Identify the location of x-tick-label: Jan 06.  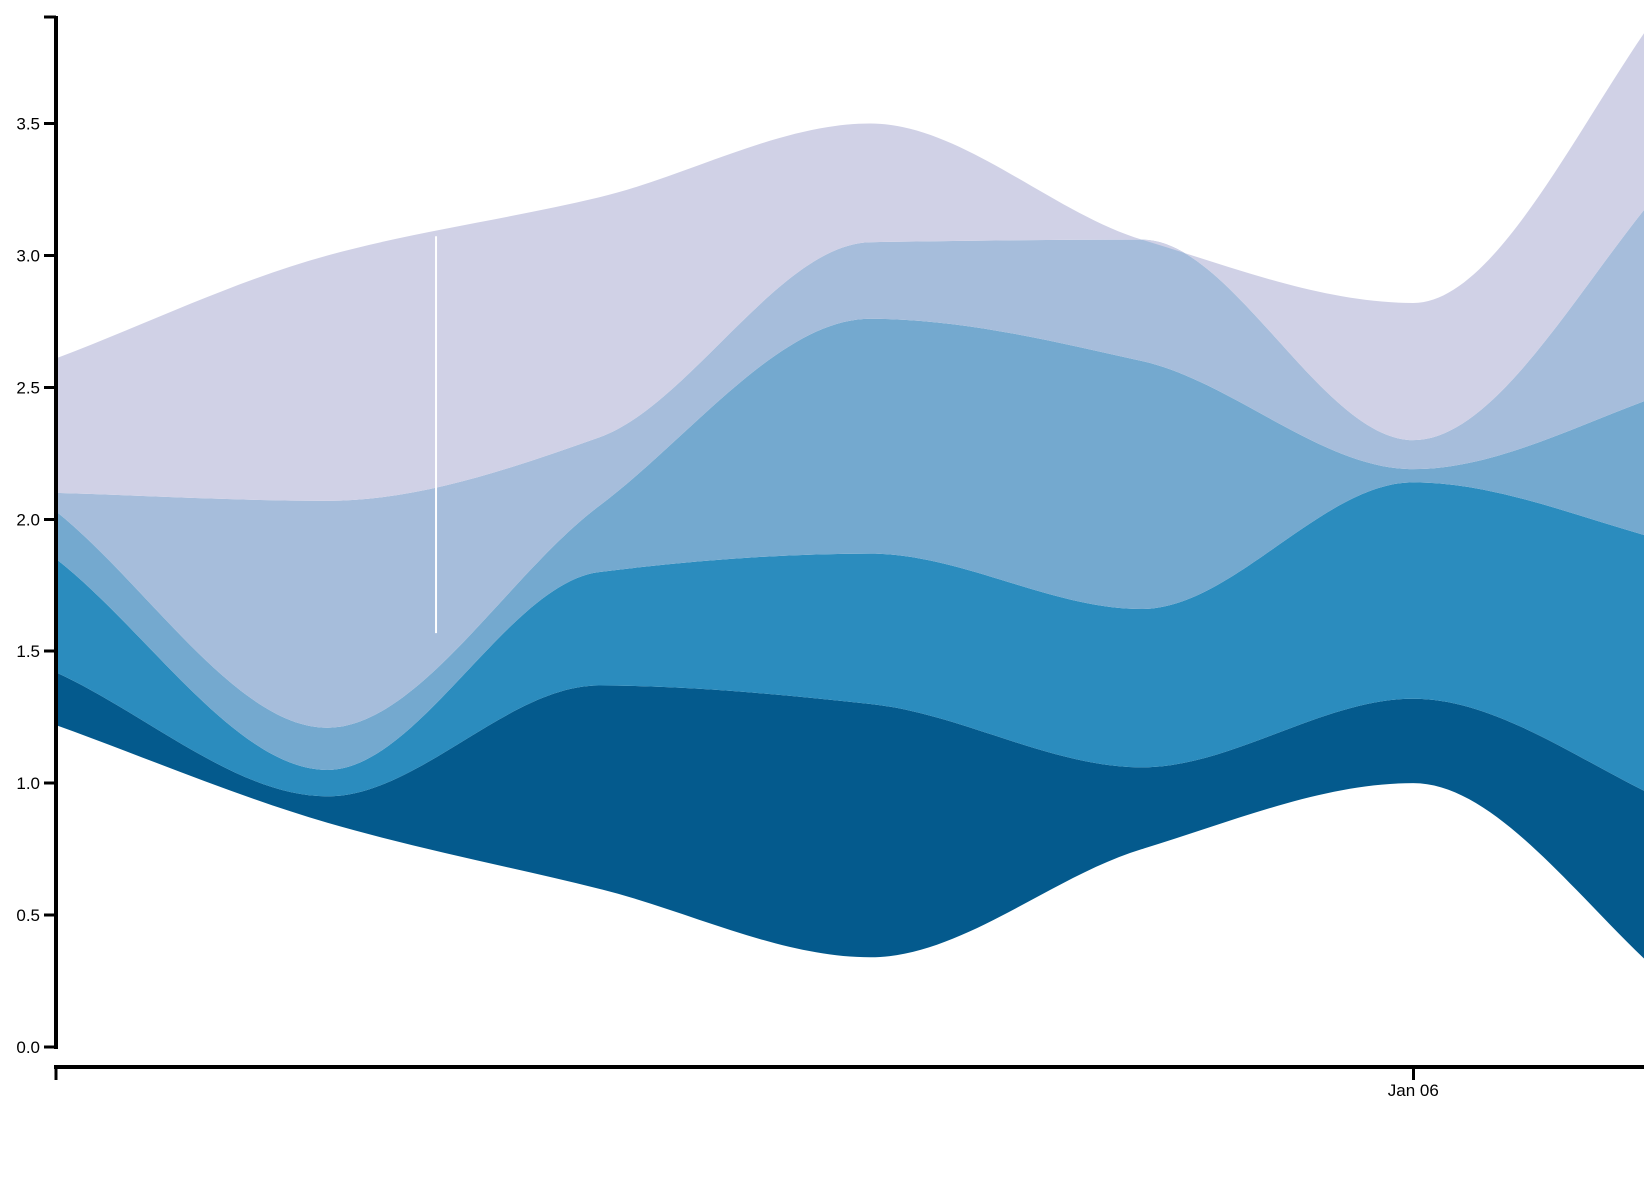
(1413, 1090).